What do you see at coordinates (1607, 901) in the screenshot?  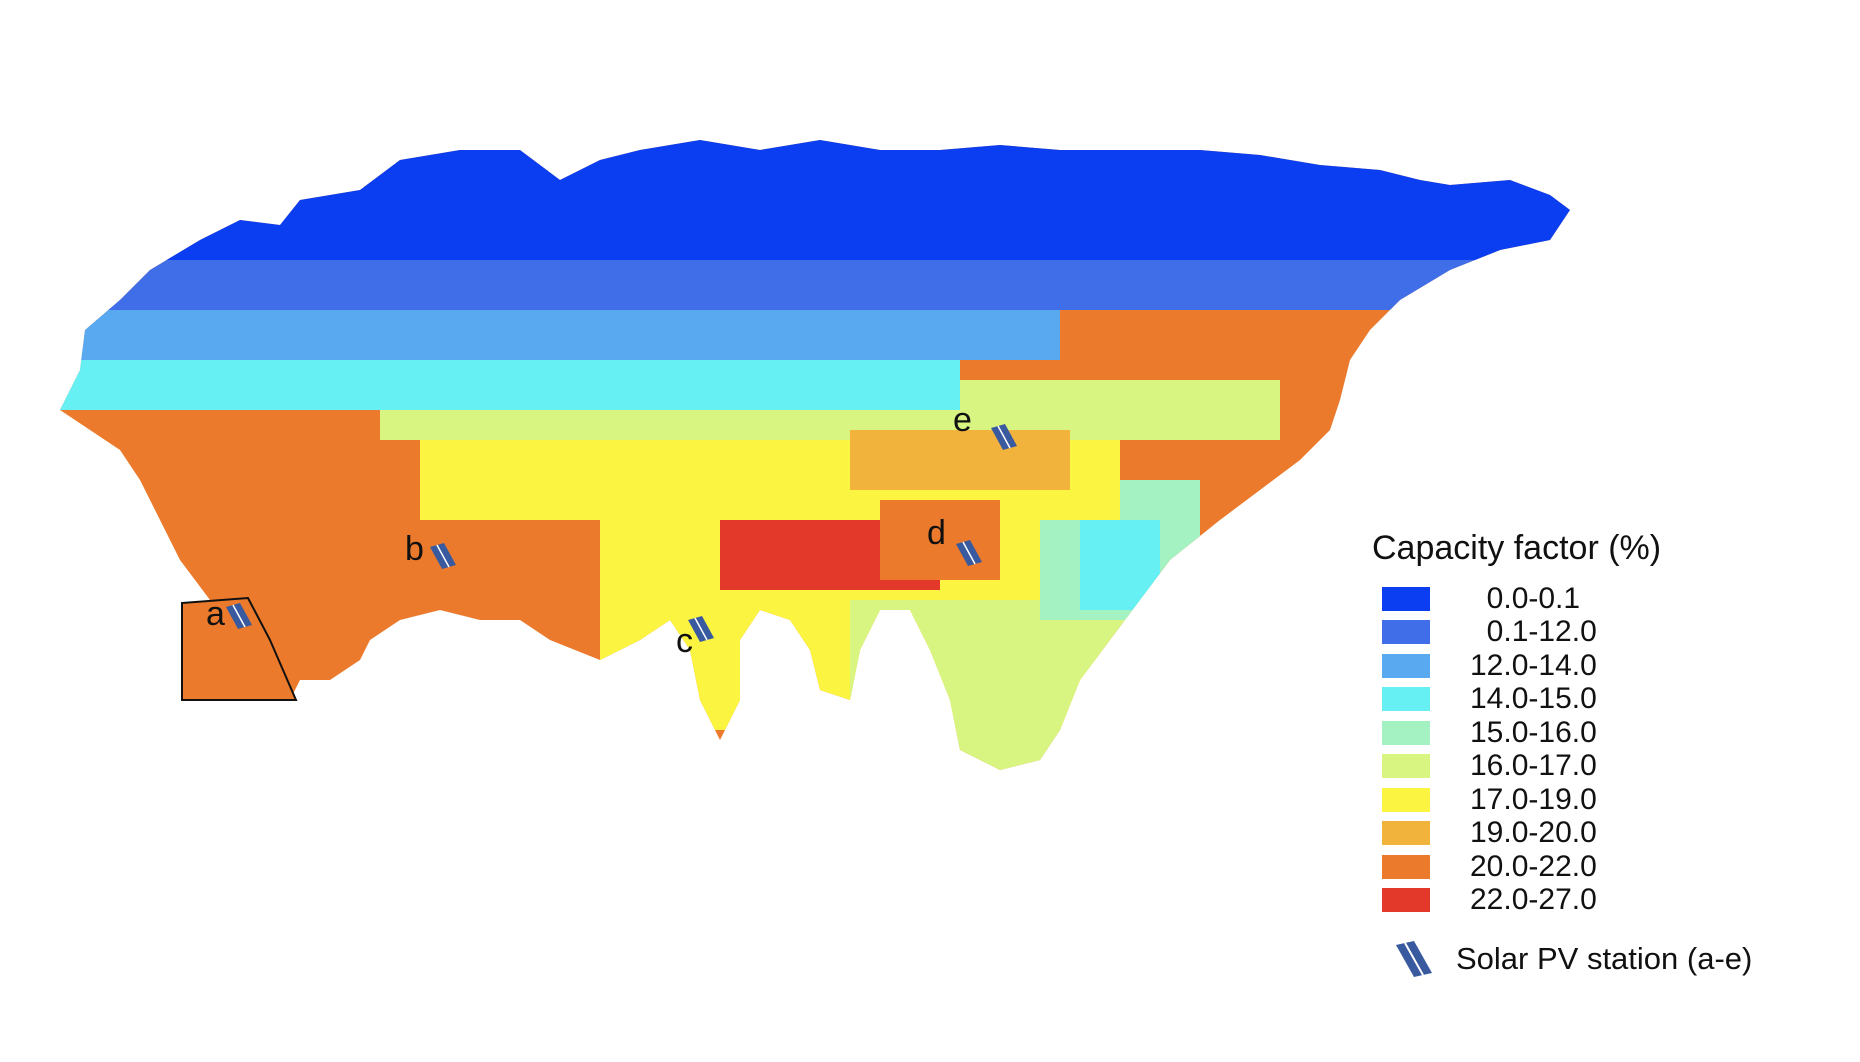 I see `legend-row: 22.0-27.0` at bounding box center [1607, 901].